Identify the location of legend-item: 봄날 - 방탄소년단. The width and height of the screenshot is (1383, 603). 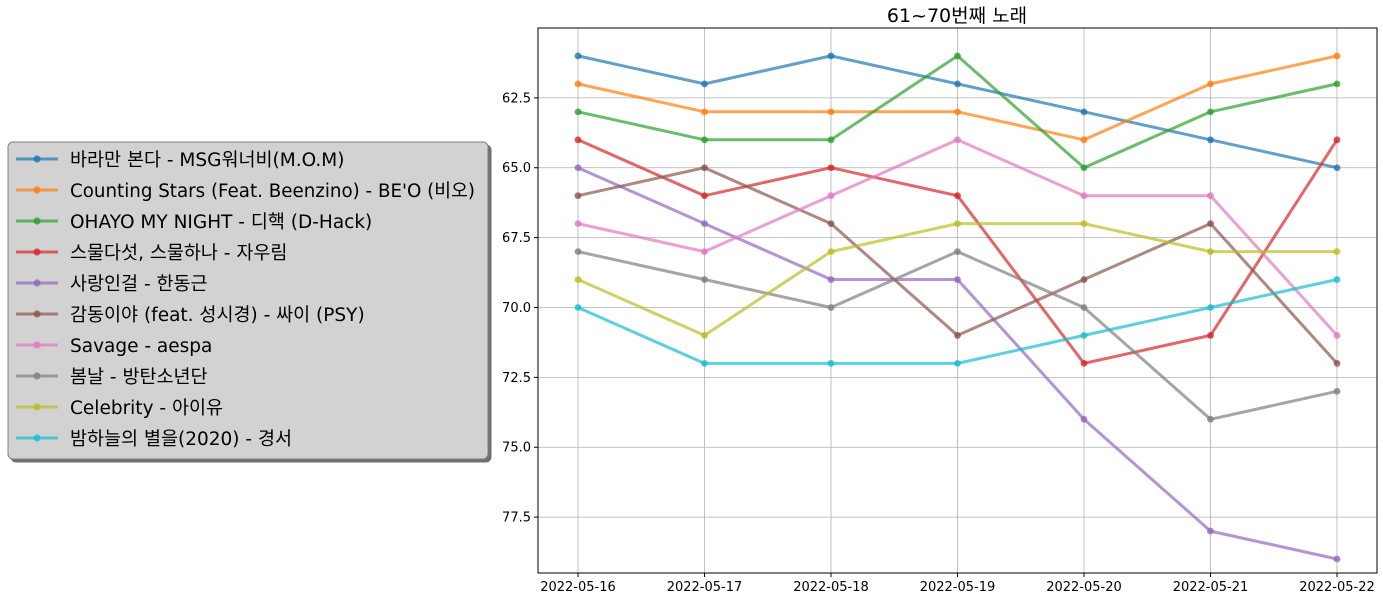
(112, 377).